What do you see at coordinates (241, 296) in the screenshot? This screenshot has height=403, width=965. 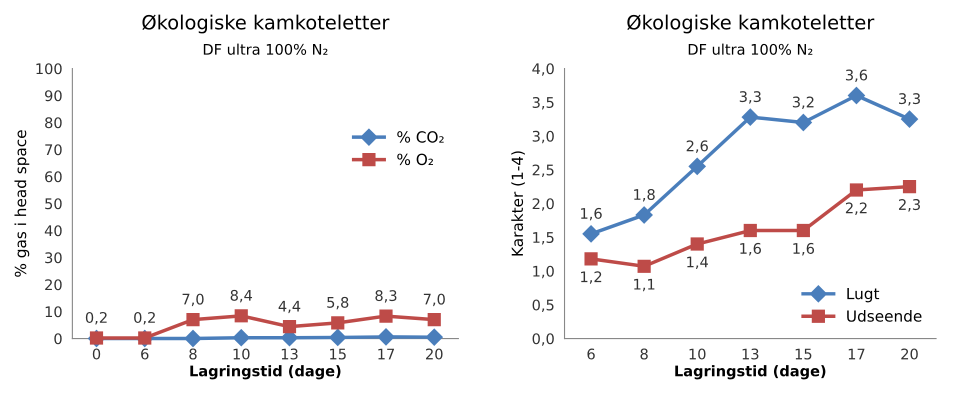 I see `data-label: 8,4` at bounding box center [241, 296].